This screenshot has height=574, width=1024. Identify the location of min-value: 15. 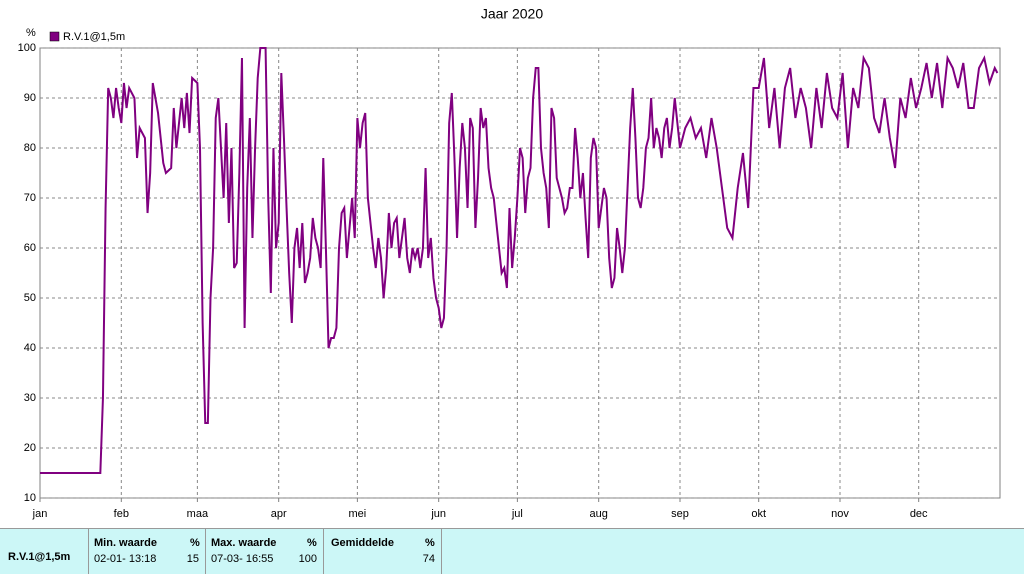
(192, 559).